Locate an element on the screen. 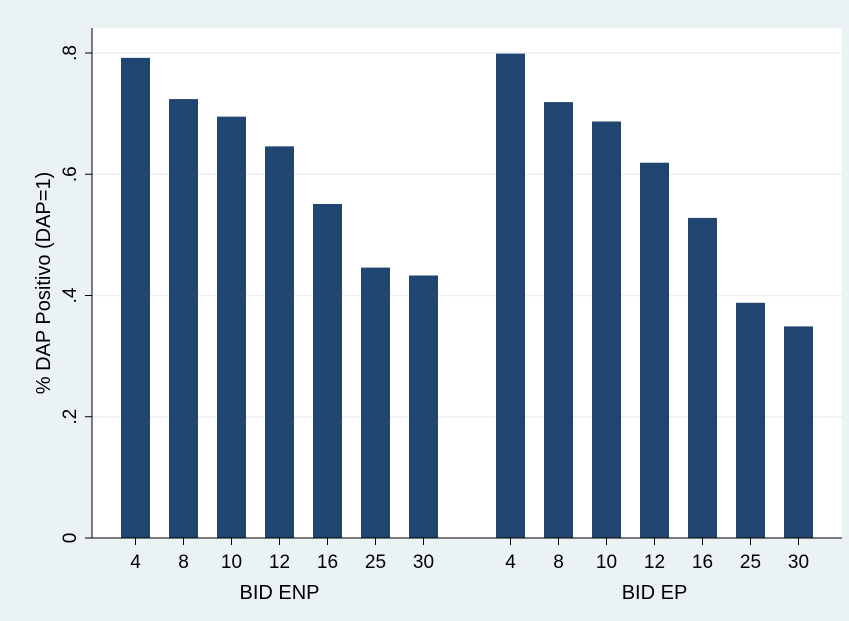 Image resolution: width=849 pixels, height=621 pixels. y-axis-title: % DAP Positivo (DAP=1) is located at coordinates (44, 283).